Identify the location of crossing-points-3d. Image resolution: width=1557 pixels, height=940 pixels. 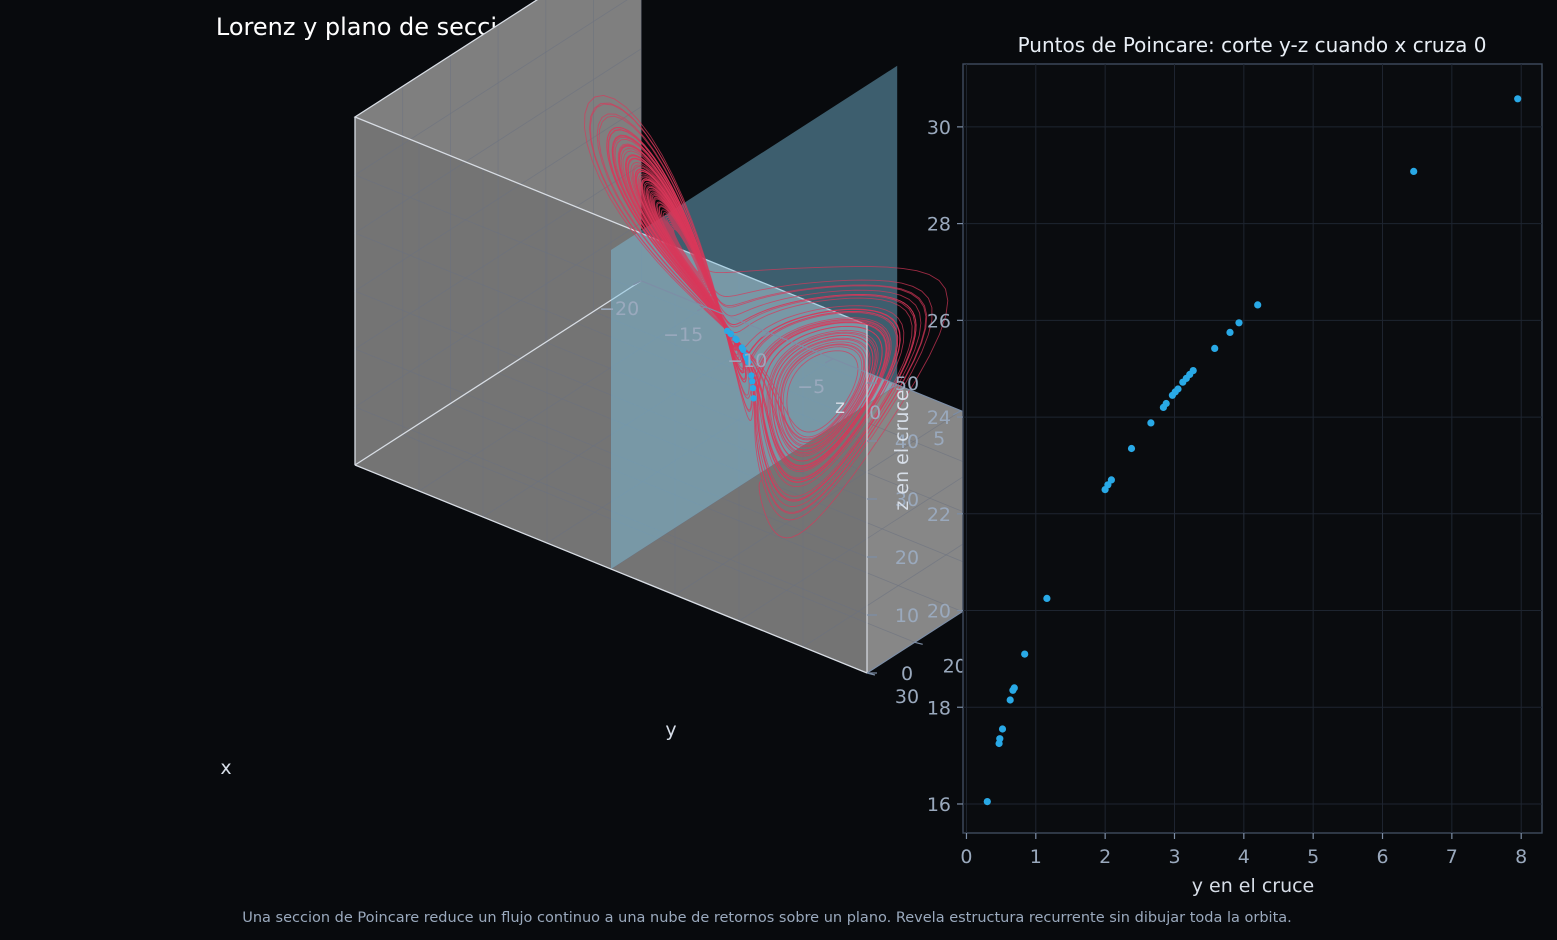
(740, 364).